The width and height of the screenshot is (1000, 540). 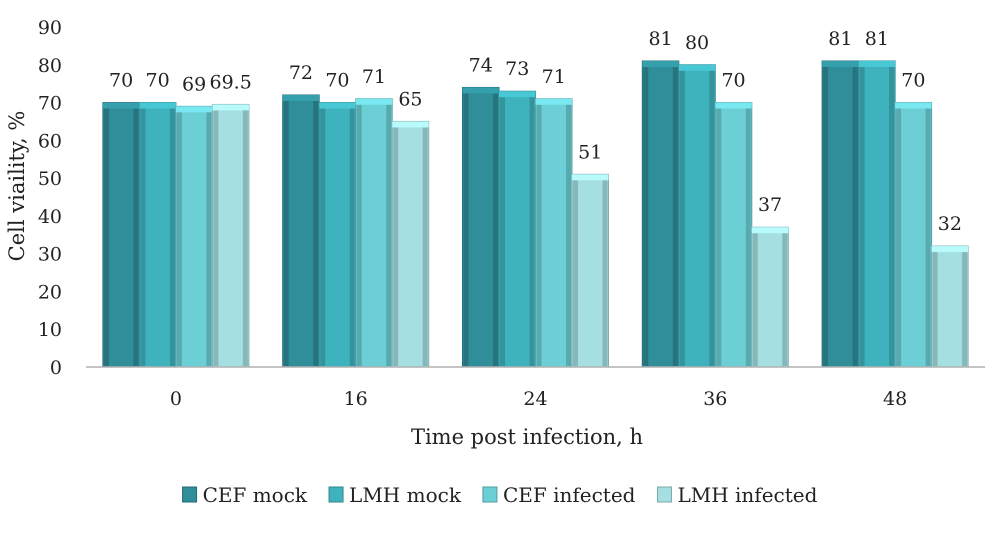 I want to click on y-tick-label: 60, so click(x=50, y=141).